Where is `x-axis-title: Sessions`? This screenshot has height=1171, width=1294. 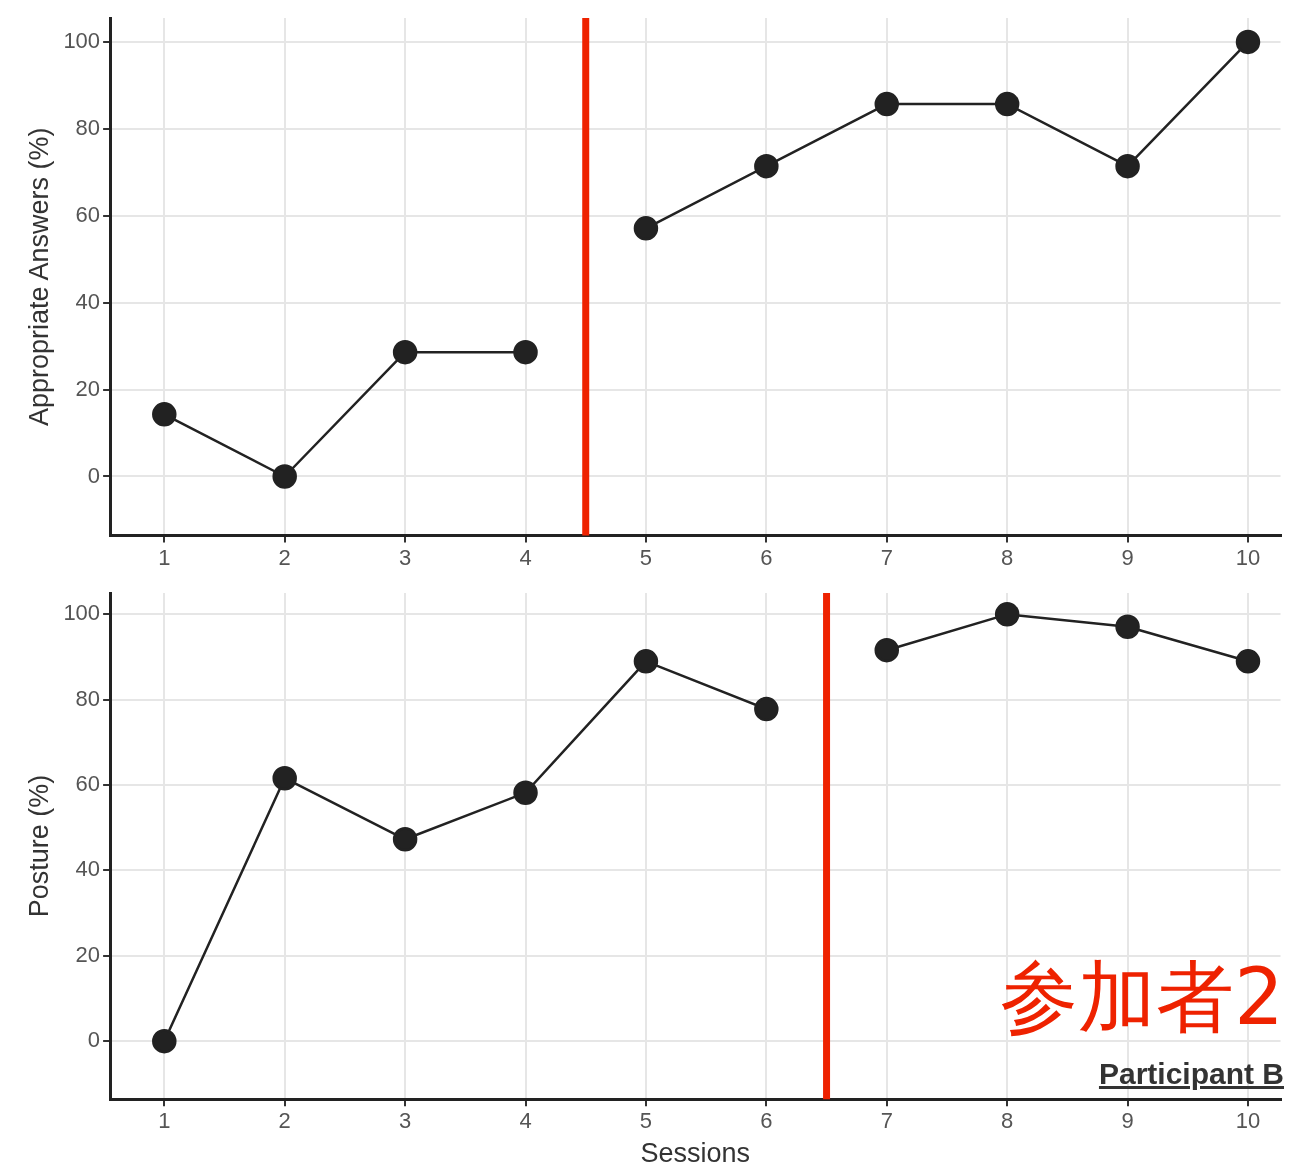
x-axis-title: Sessions is located at coordinates (695, 1153).